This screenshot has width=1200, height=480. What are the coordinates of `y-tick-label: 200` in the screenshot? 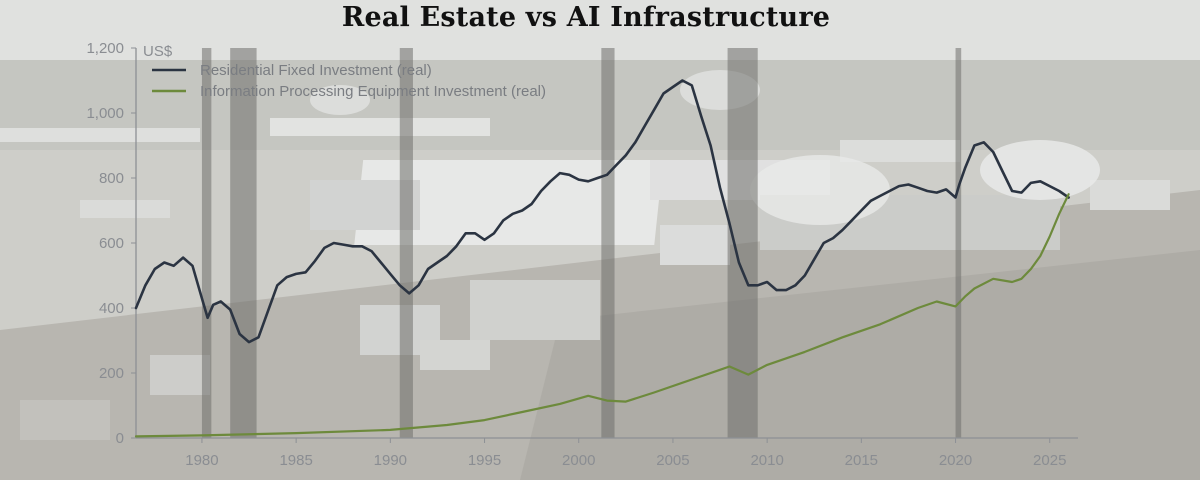 It's located at (111, 373).